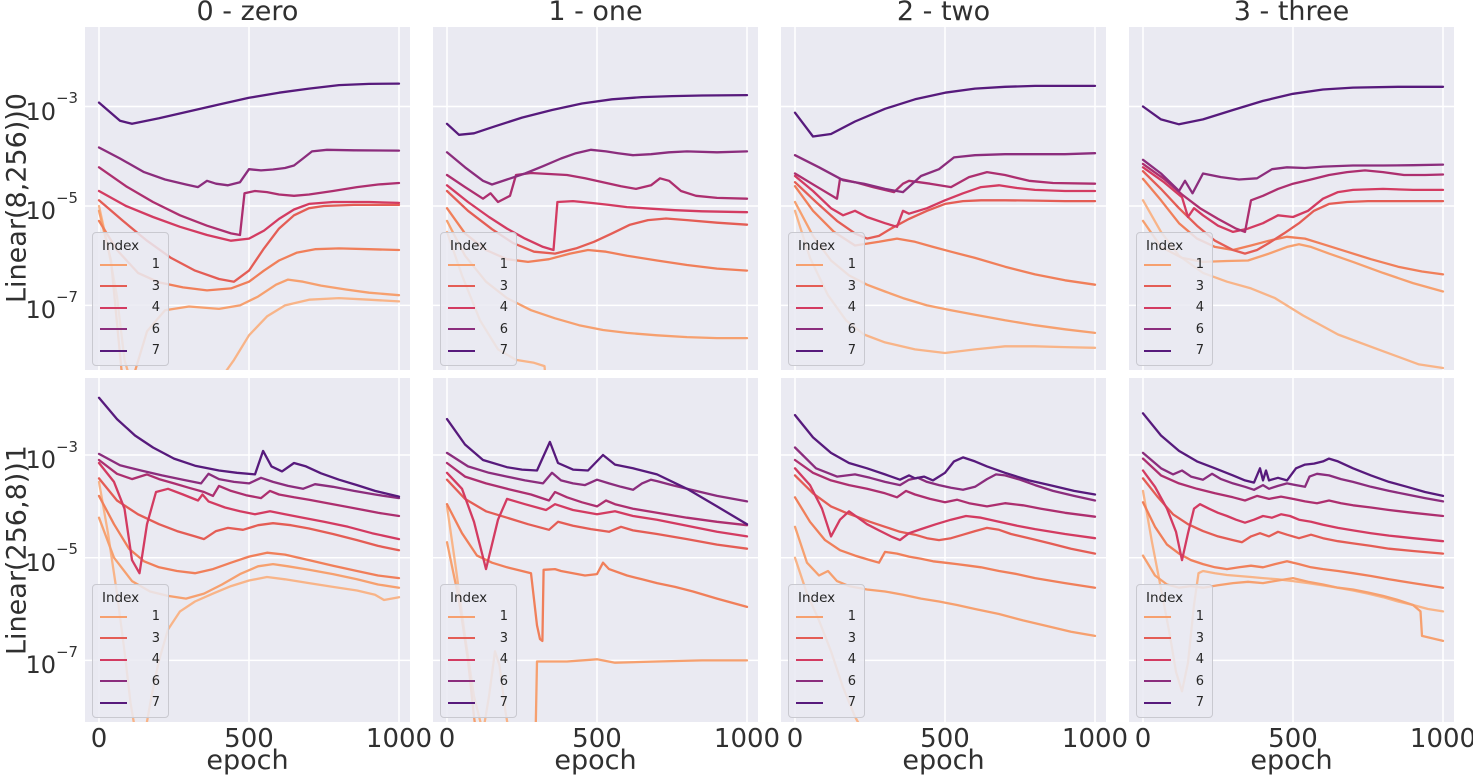 This screenshot has height=781, width=1473. What do you see at coordinates (1095, 739) in the screenshot?
I see `x-tick-label-col2: 1000` at bounding box center [1095, 739].